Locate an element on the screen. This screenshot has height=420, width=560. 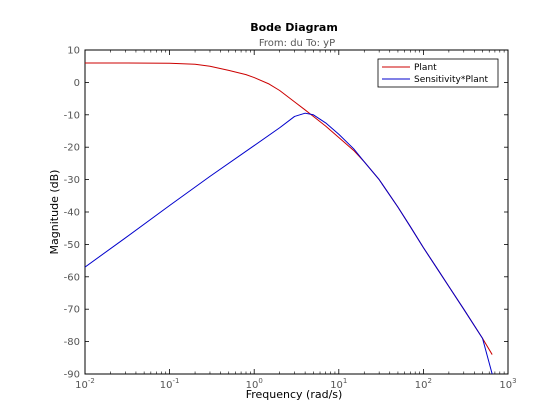
x-tick-label: 10⁻¹ is located at coordinates (170, 384).